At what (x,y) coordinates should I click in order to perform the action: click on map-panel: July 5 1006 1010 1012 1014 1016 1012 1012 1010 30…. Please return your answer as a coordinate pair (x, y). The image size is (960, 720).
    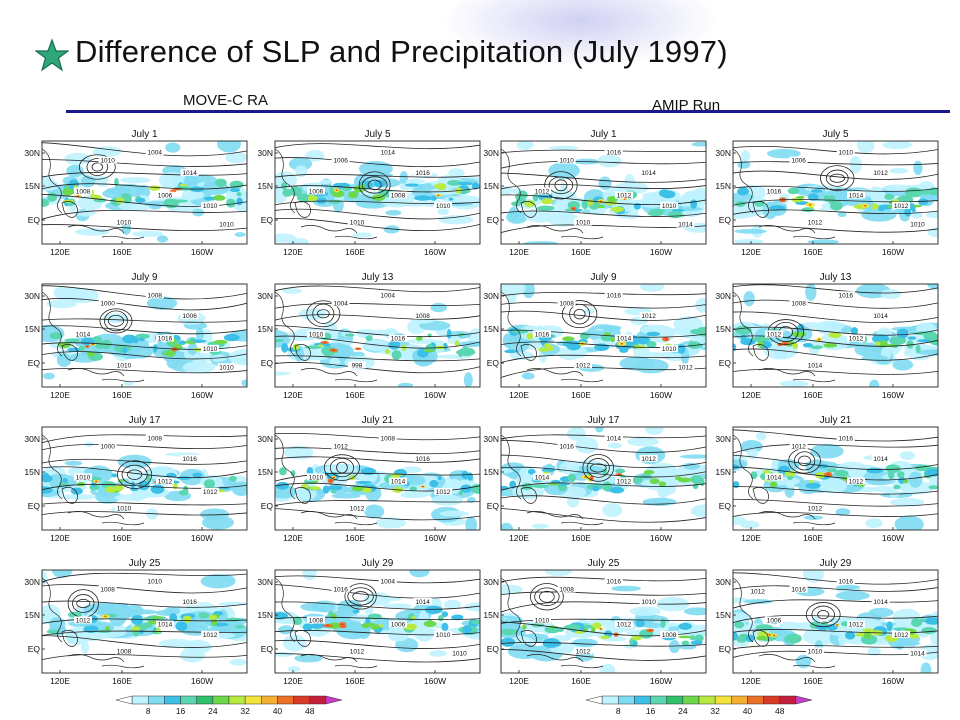
    Looking at the image, I should click on (830, 195).